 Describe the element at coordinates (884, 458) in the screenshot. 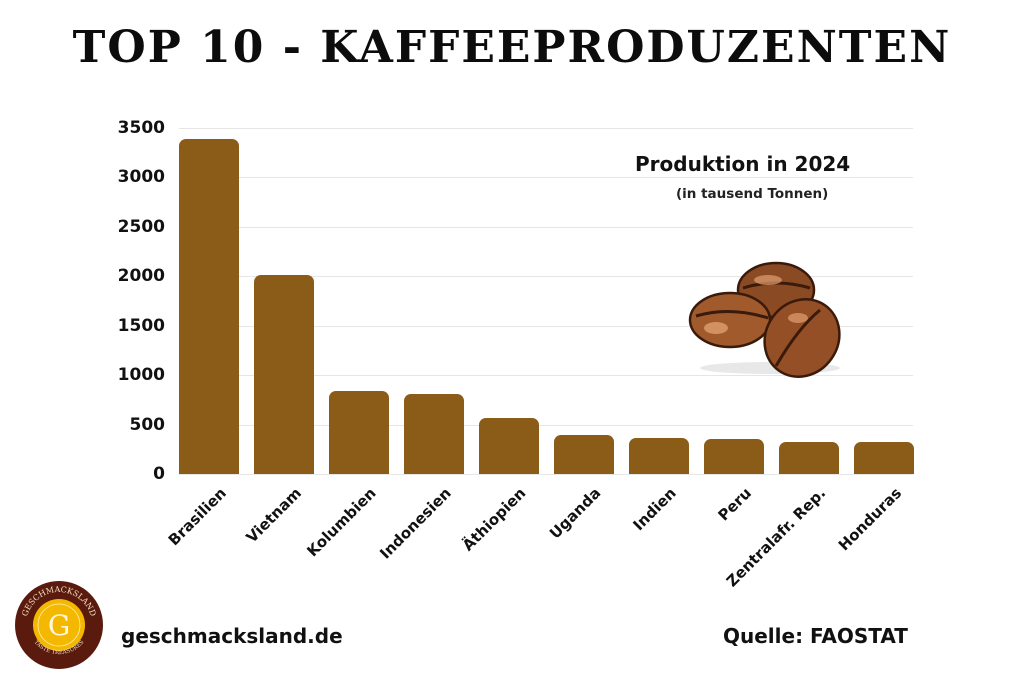

I see `bar-honduras` at that location.